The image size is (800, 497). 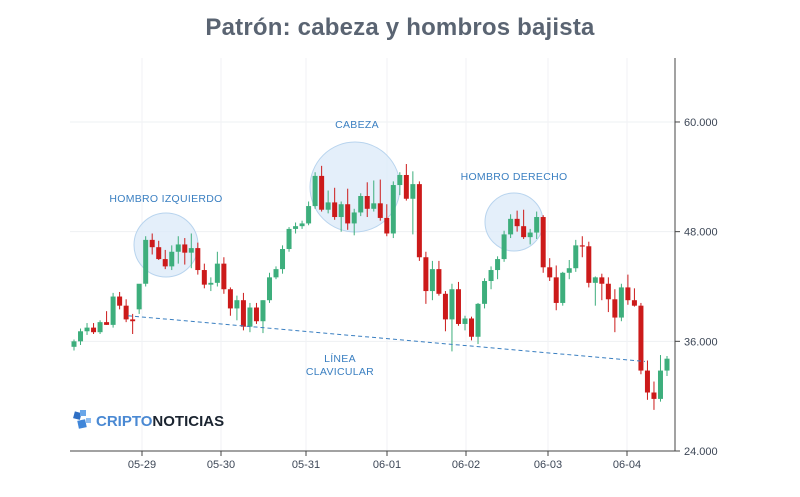 I want to click on neckline-label-line1: LÍNEA, so click(x=340, y=358).